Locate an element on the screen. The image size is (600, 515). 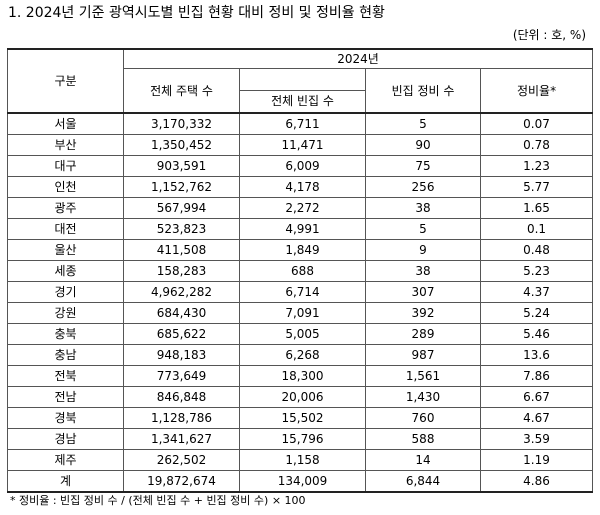
housing-cell: 158,283 is located at coordinates (181, 271).